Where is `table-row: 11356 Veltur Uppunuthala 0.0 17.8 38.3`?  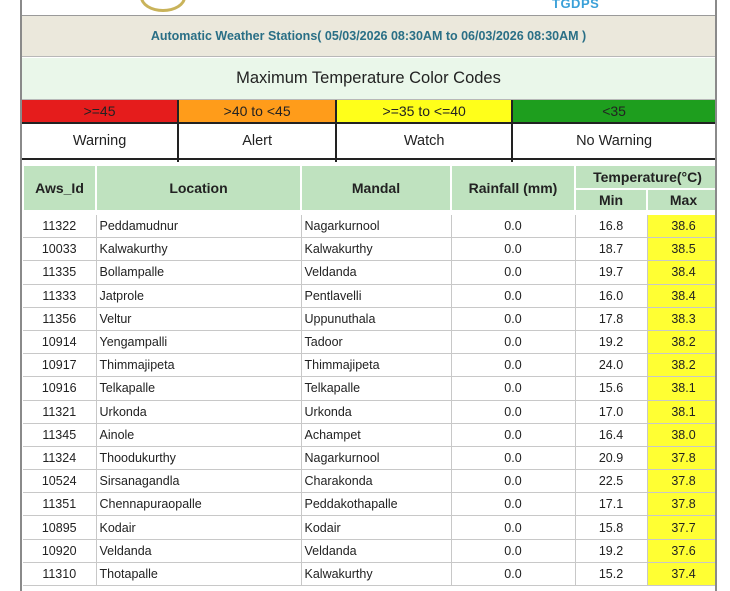 table-row: 11356 Veltur Uppunuthala 0.0 17.8 38.3 is located at coordinates (369, 319).